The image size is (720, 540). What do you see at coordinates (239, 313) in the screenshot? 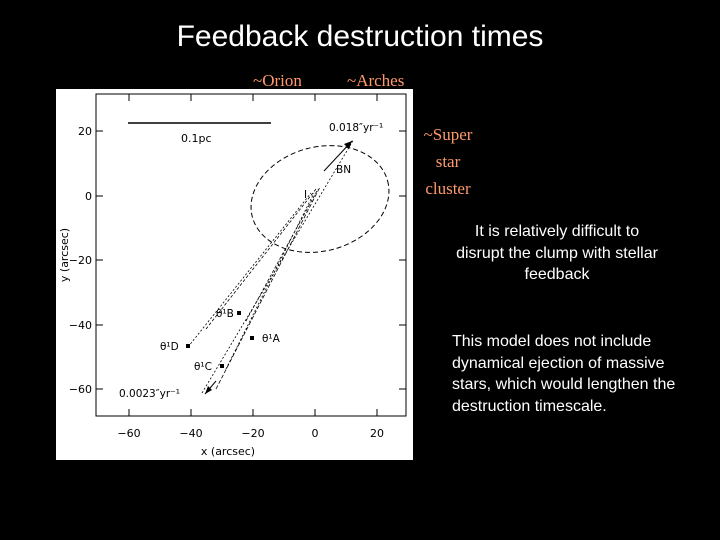
I see `theta1b-star` at bounding box center [239, 313].